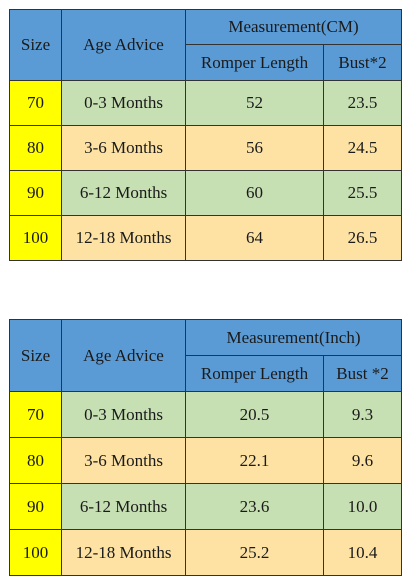 This screenshot has width=410, height=586. Describe the element at coordinates (362, 414) in the screenshot. I see `bust-cell: 9.3` at that location.